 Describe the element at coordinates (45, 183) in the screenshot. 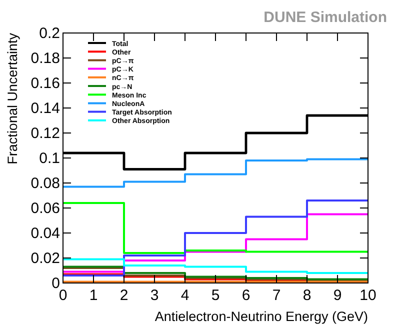

I see `y-tick-label: 0.08` at that location.